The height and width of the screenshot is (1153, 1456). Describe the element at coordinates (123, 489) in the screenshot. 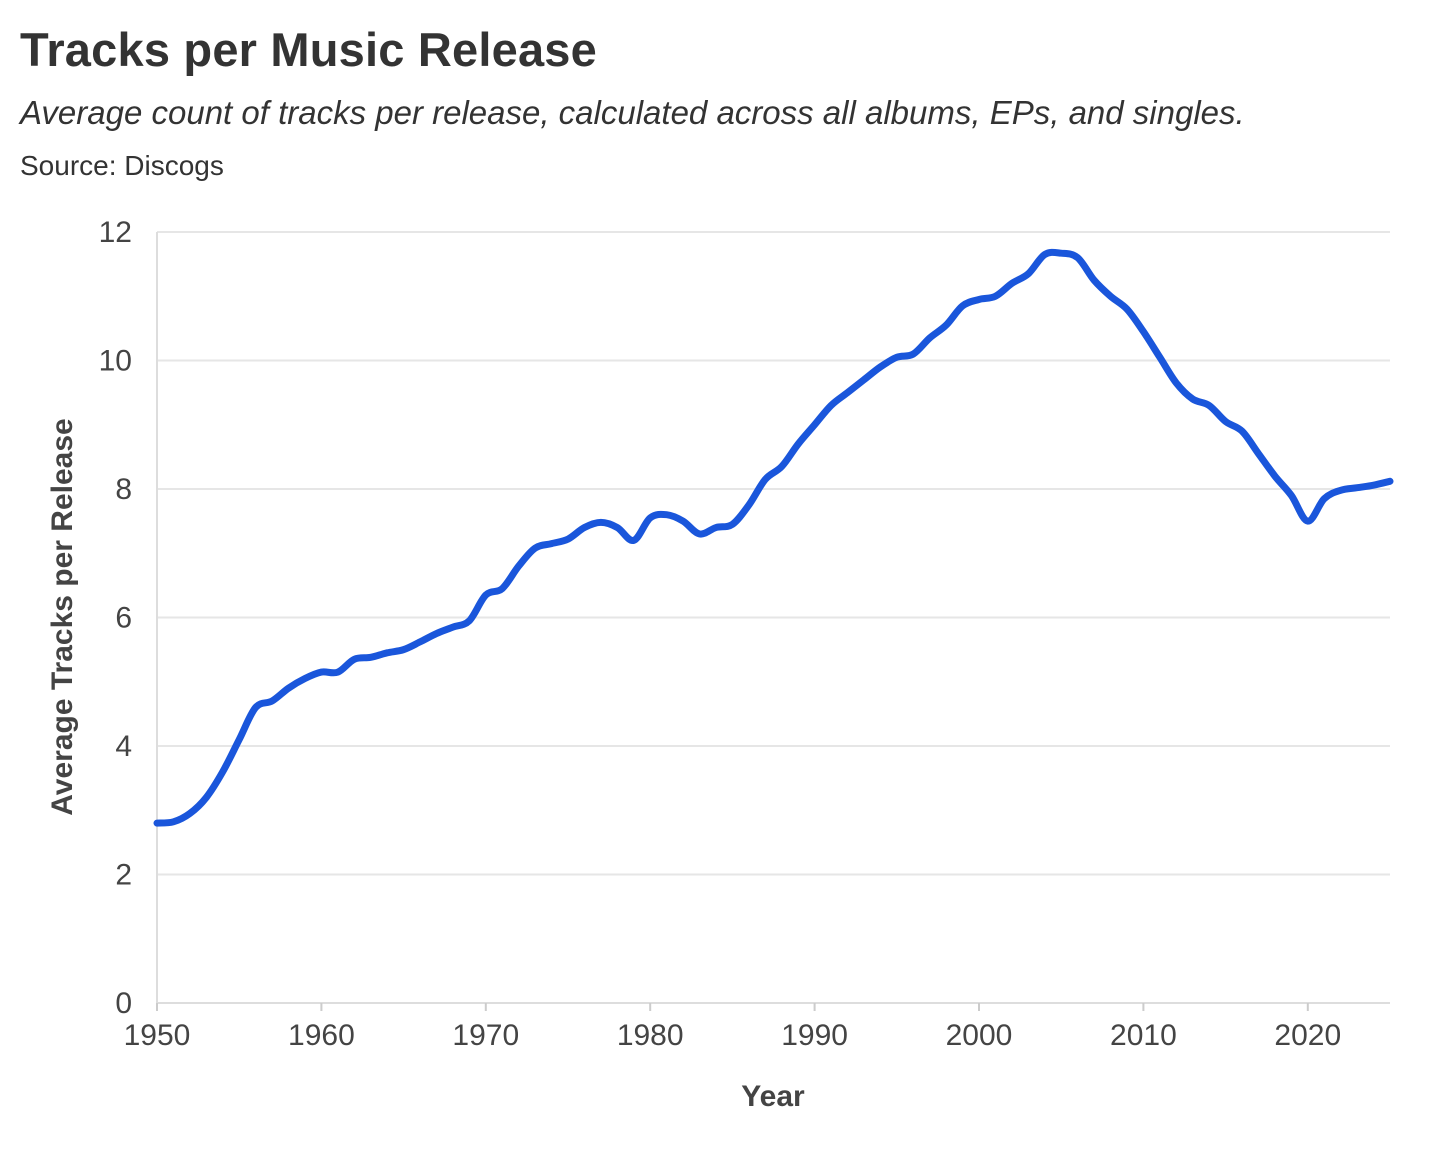

I see `y-tick-label: 8` at that location.